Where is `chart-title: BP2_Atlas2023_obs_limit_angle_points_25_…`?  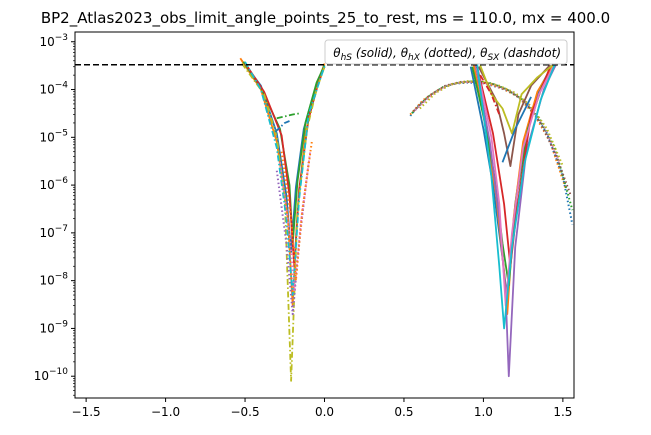 chart-title: BP2_Atlas2023_obs_limit_angle_points_25_… is located at coordinates (325, 18).